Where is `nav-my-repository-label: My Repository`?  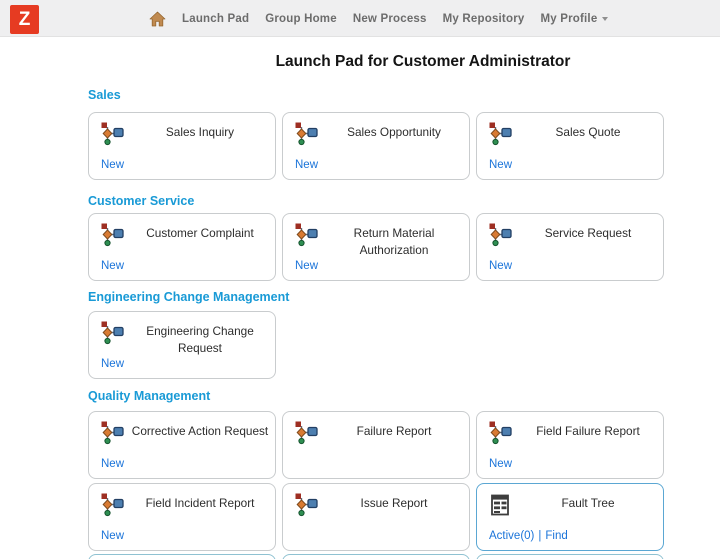 nav-my-repository-label: My Repository is located at coordinates (483, 18).